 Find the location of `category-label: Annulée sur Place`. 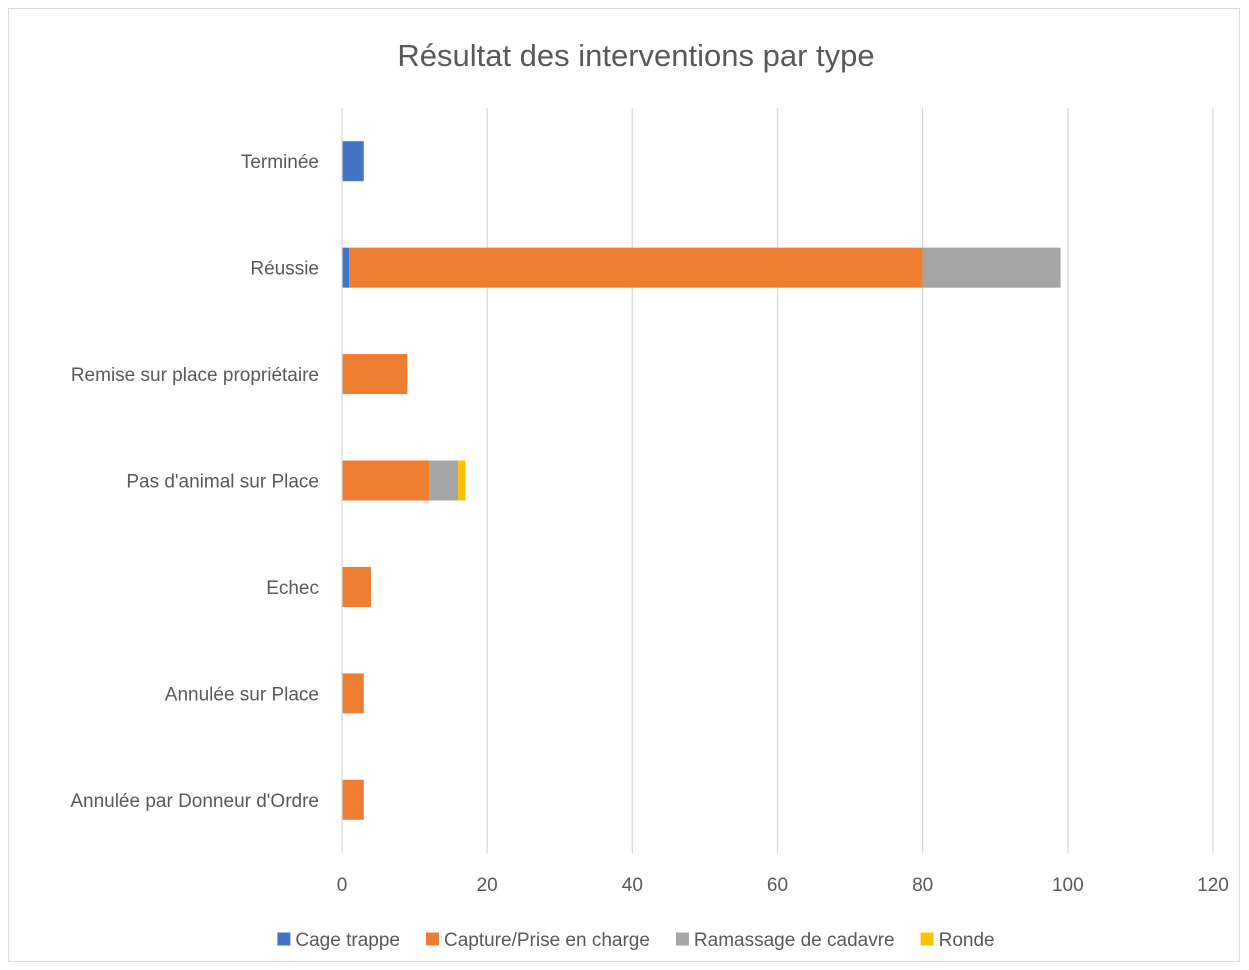

category-label: Annulée sur Place is located at coordinates (242, 694).